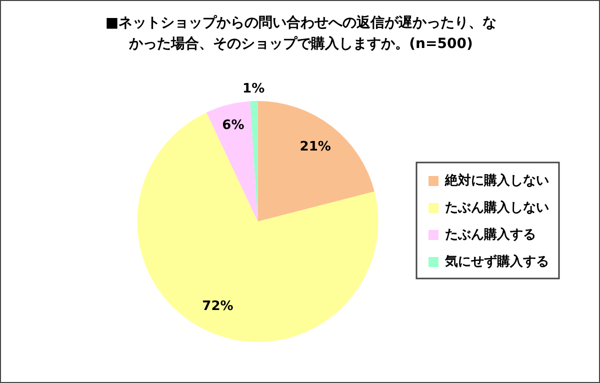 The image size is (600, 383). I want to click on data-label: 72%, so click(218, 306).